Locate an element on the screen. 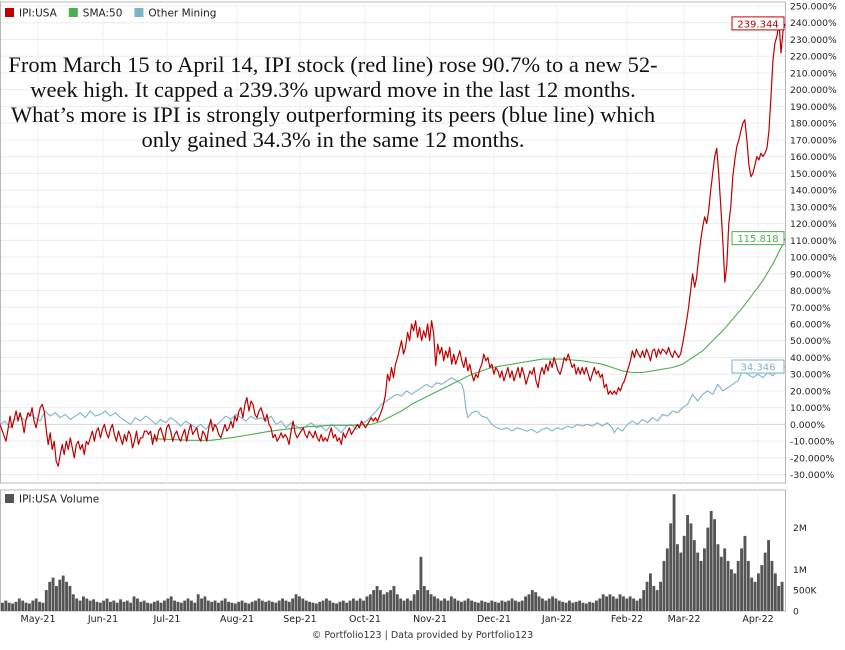 The height and width of the screenshot is (650, 845). y-tick-label: 140.000% is located at coordinates (813, 191).